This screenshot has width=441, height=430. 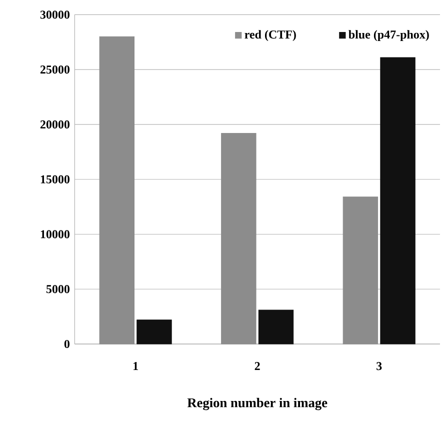 What do you see at coordinates (257, 404) in the screenshot?
I see `x-axis-title: Region number in image` at bounding box center [257, 404].